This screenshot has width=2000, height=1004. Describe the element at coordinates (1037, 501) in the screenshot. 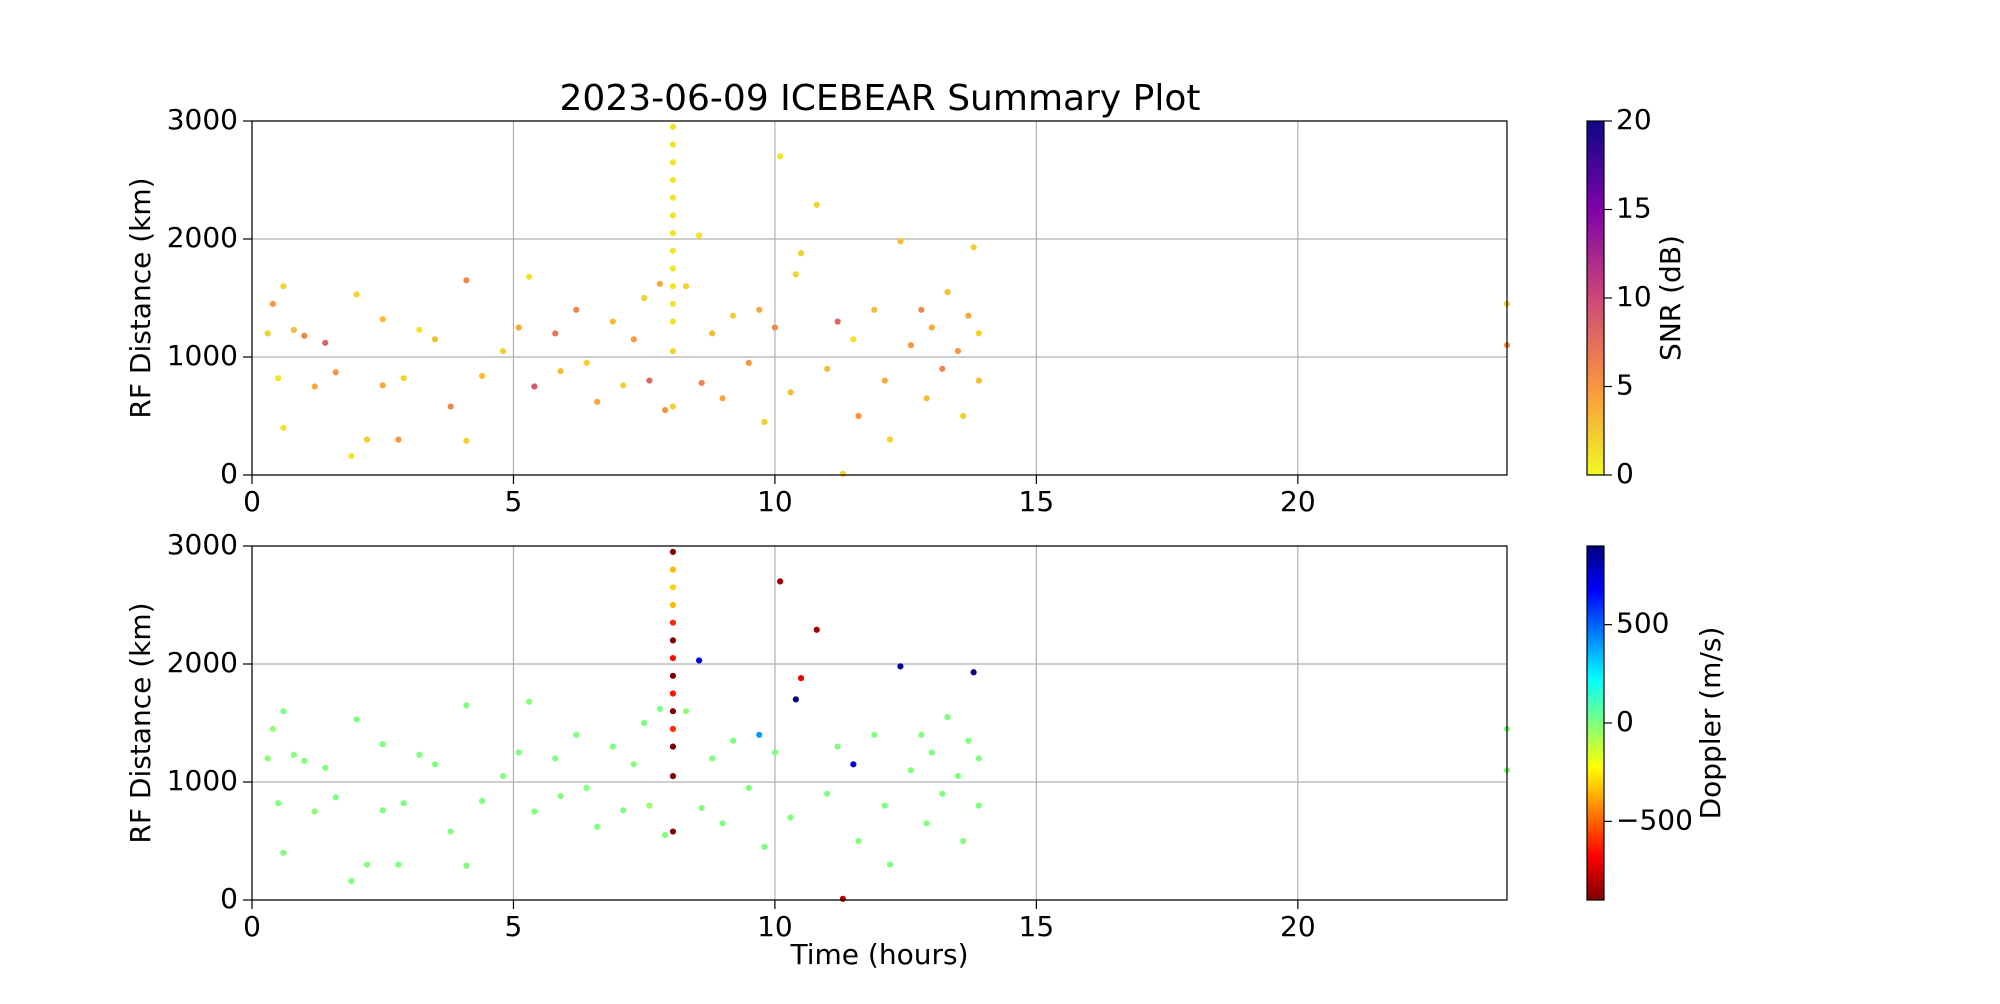

I see `x-tick-label: 15` at that location.